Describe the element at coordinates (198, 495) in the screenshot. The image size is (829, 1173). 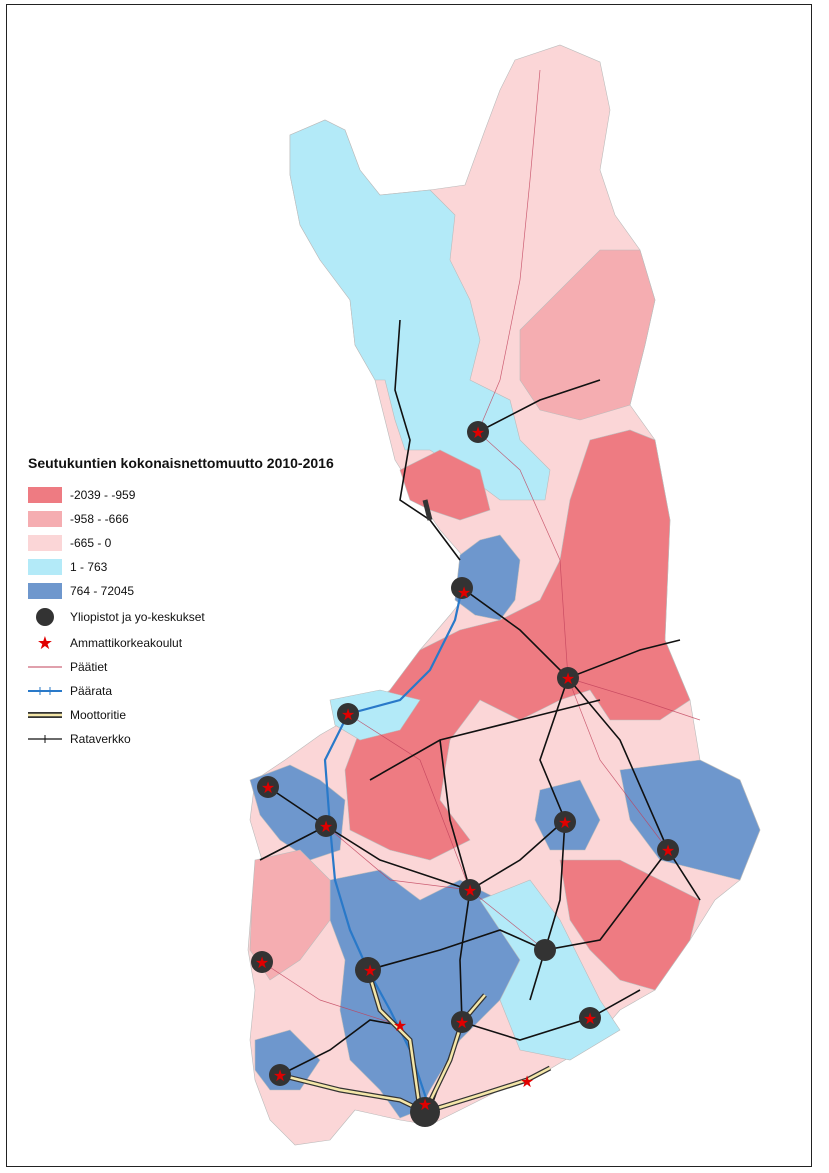
I see `legend-class-1: -2039 - -959` at that location.